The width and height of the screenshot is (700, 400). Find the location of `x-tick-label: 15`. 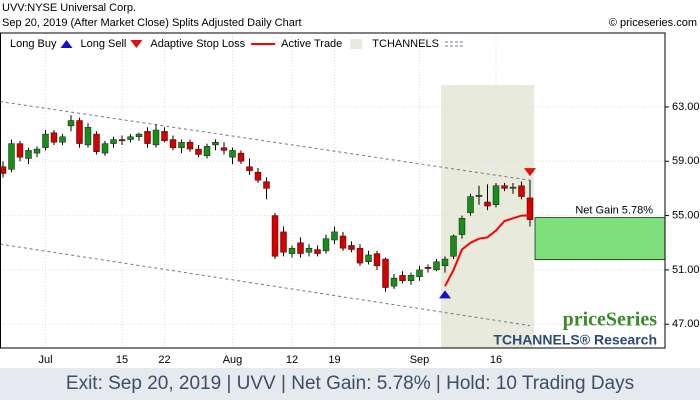

x-tick-label: 15 is located at coordinates (122, 360).